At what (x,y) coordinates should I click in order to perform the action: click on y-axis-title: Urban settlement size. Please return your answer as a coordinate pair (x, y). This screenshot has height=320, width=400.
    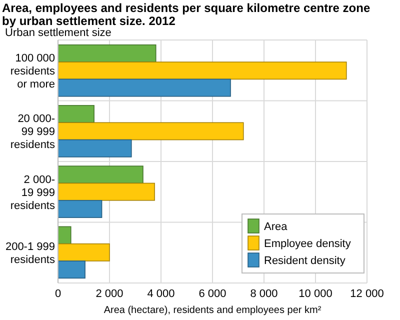
    Looking at the image, I should click on (58, 33).